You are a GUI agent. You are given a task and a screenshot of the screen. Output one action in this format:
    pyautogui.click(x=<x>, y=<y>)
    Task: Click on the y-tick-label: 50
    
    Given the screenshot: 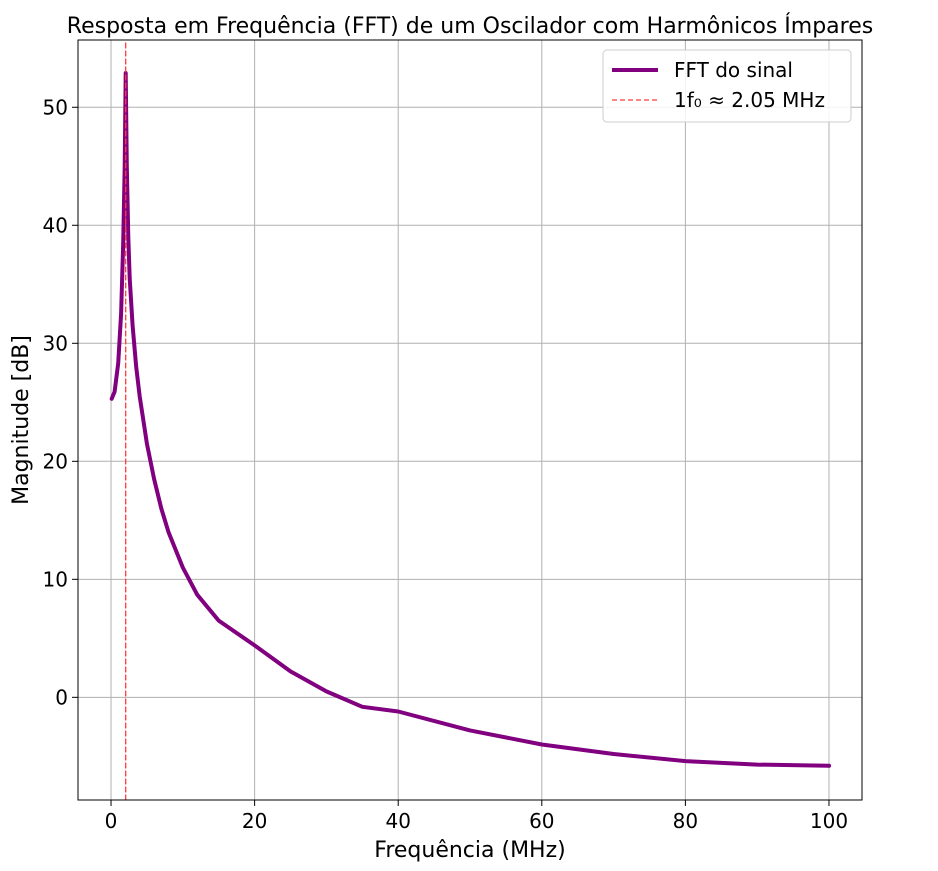 What is the action you would take?
    pyautogui.click(x=55, y=107)
    